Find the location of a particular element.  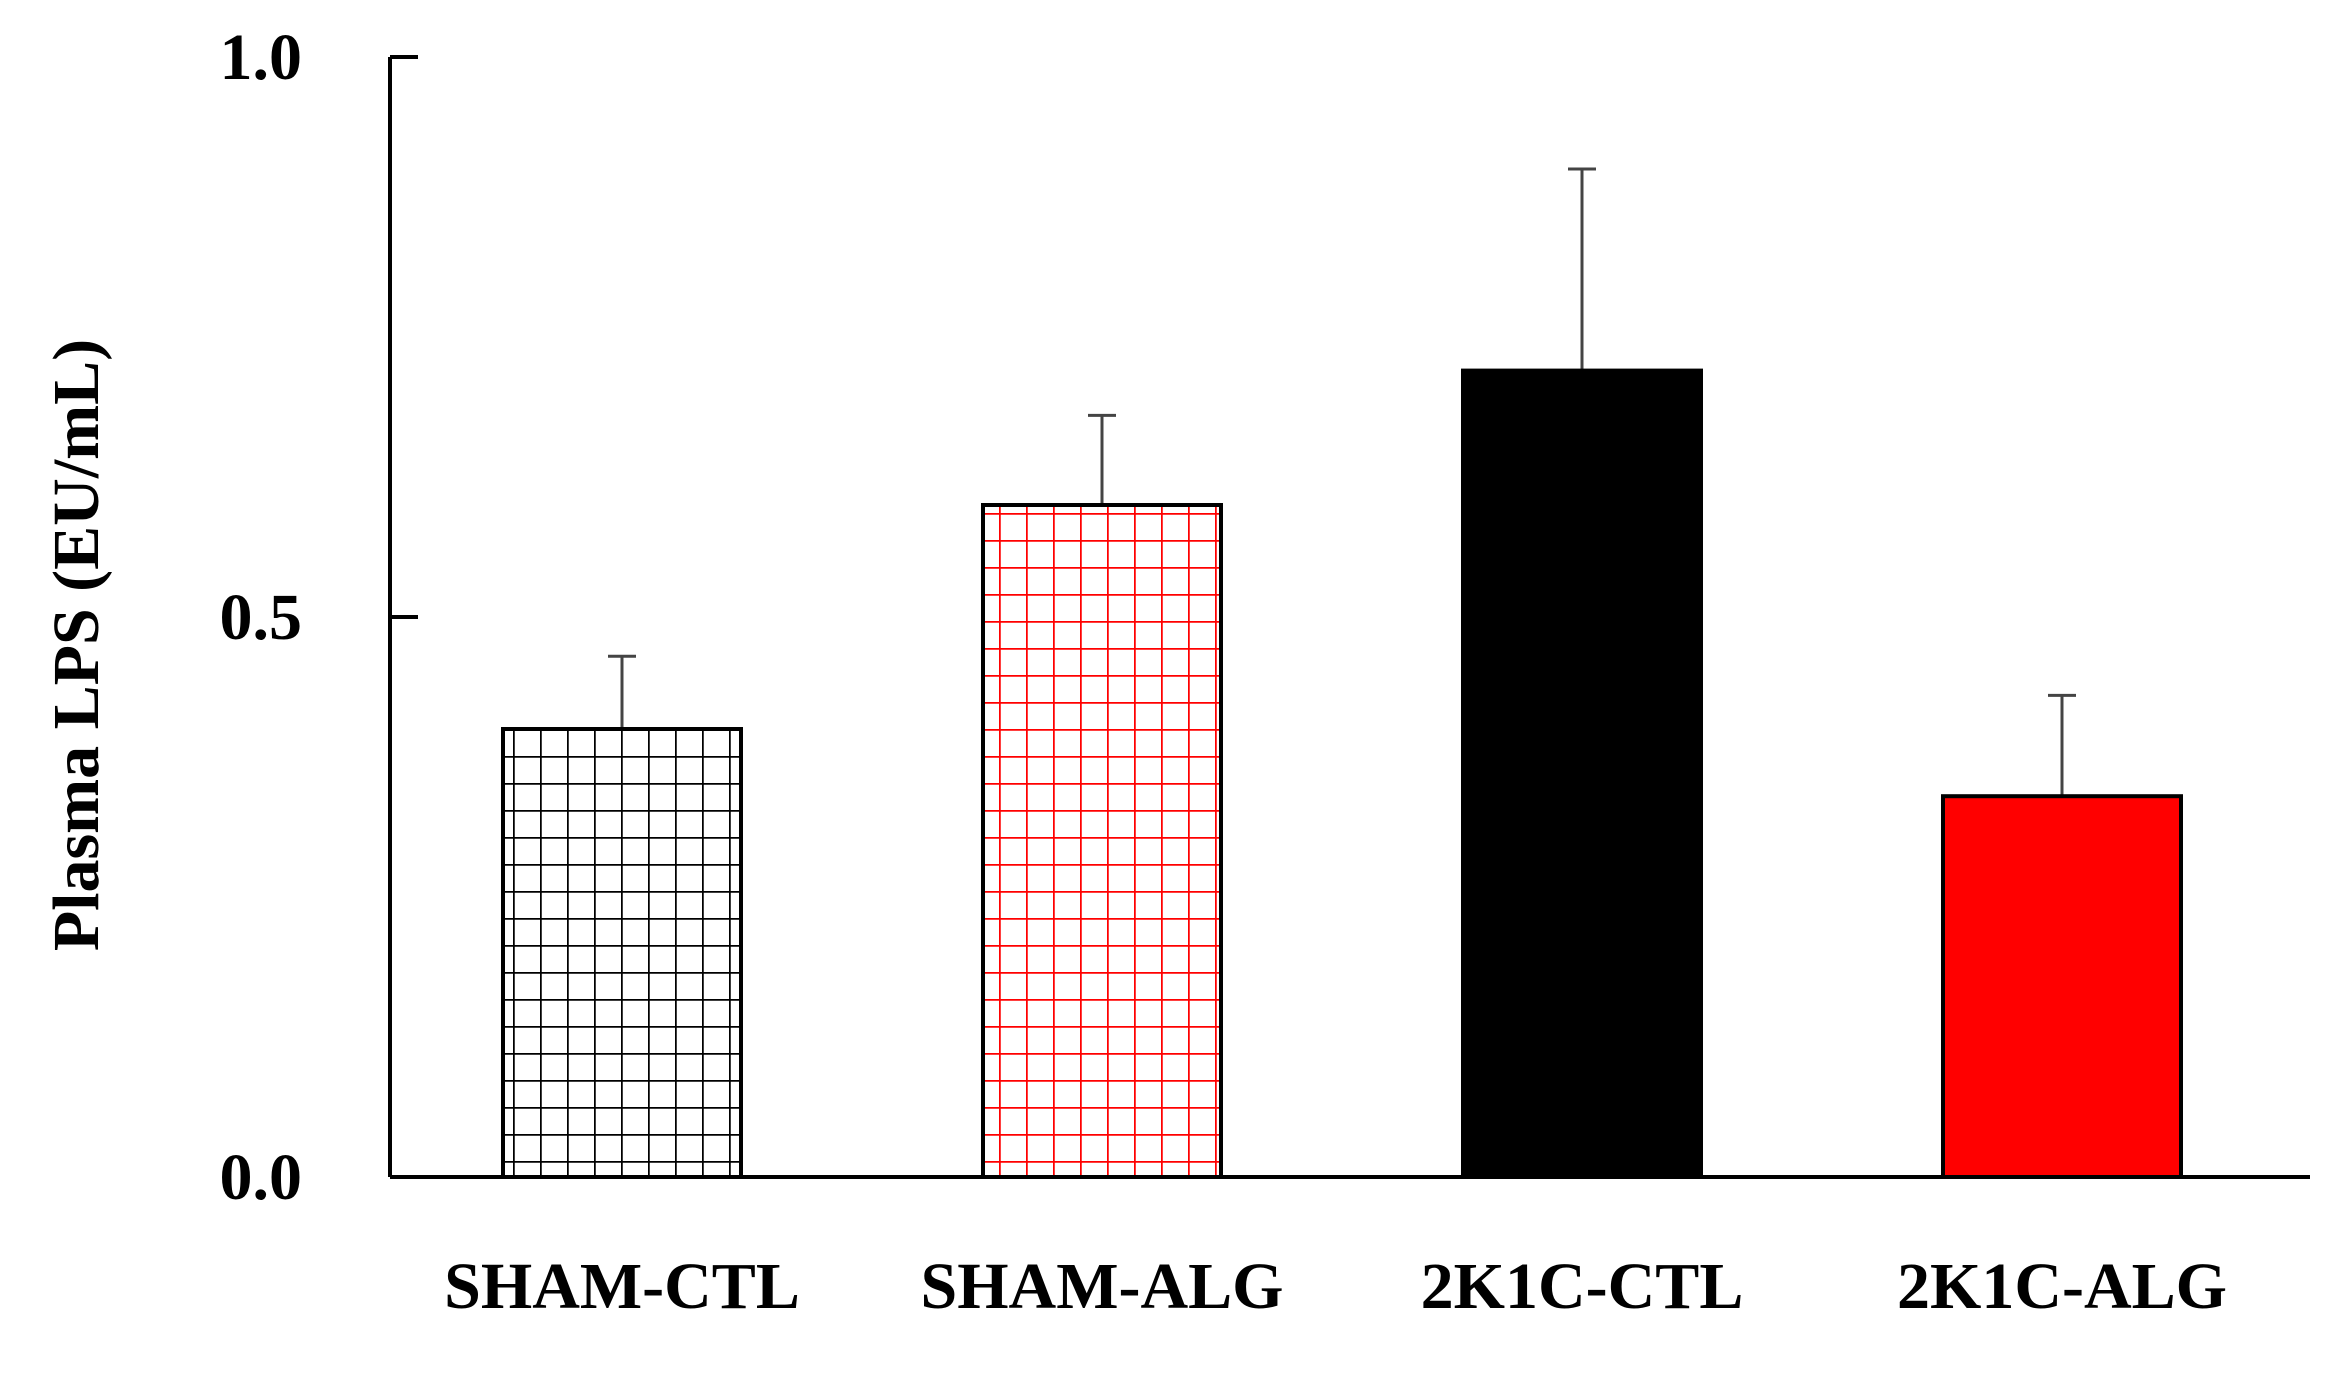

x-category-label: SHAM-ALG is located at coordinates (1102, 1286).